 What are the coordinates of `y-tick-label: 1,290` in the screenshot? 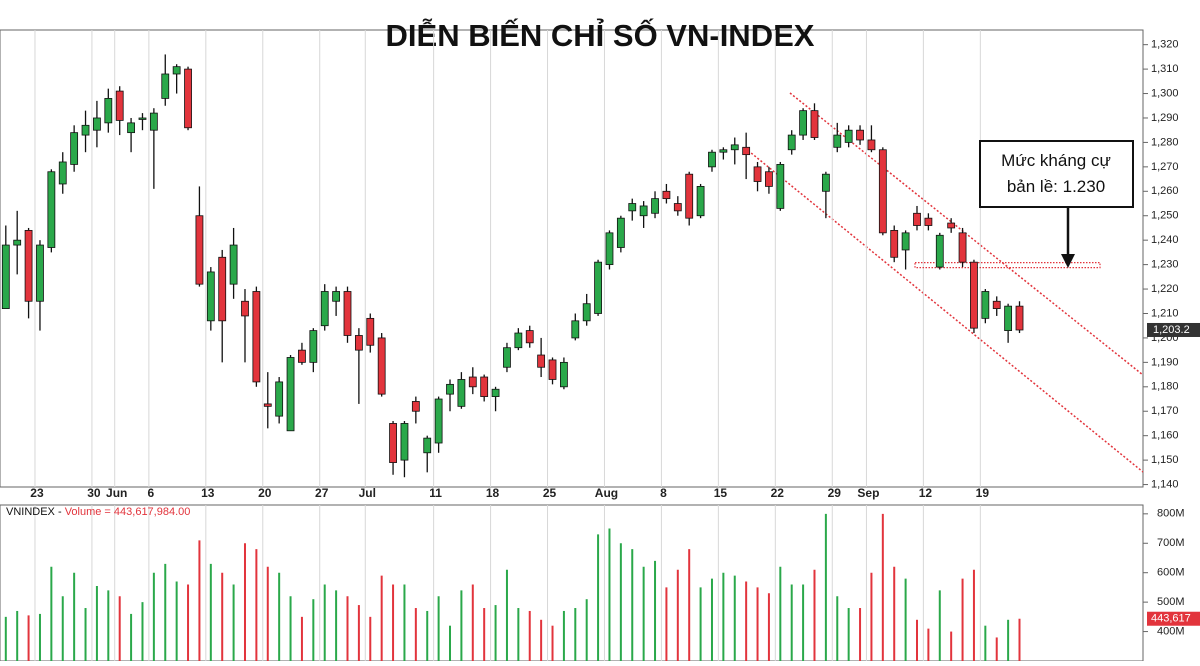 It's located at (1165, 118).